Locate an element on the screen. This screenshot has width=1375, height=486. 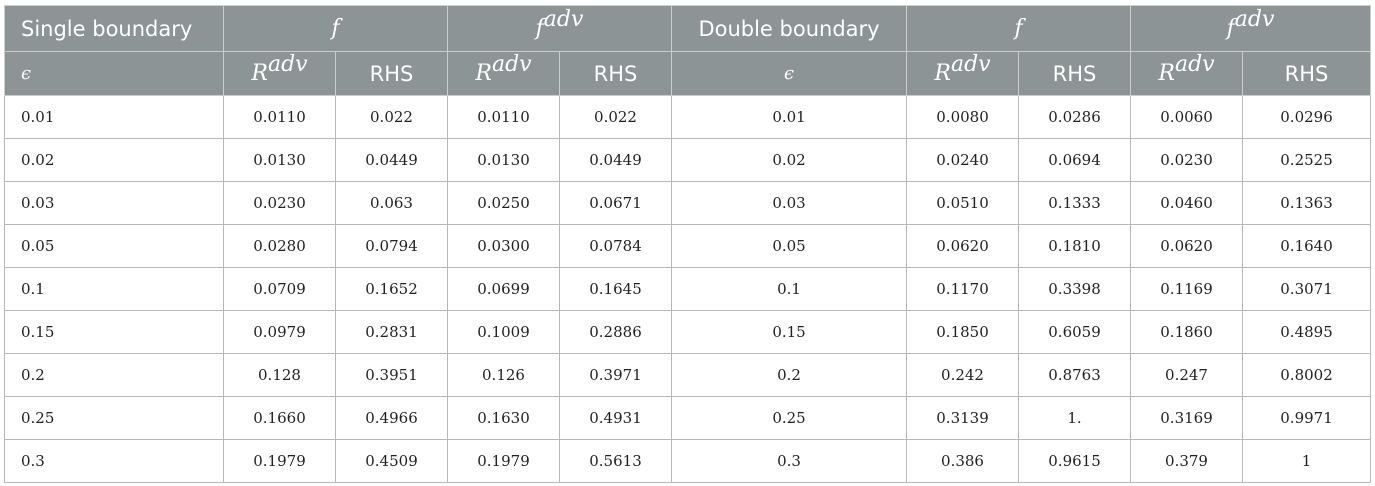
value-cell: 0.3169 is located at coordinates (1187, 418).